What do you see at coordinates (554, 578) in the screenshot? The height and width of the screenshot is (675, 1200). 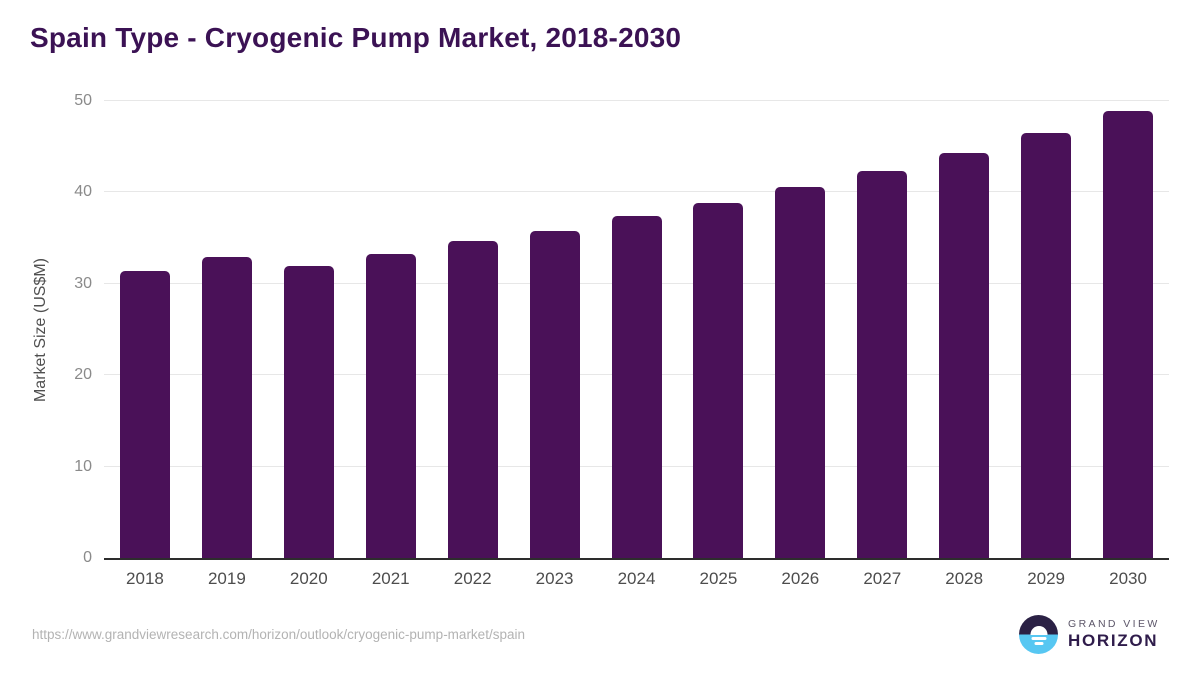 I see `x-tick-label-2023: 2023` at bounding box center [554, 578].